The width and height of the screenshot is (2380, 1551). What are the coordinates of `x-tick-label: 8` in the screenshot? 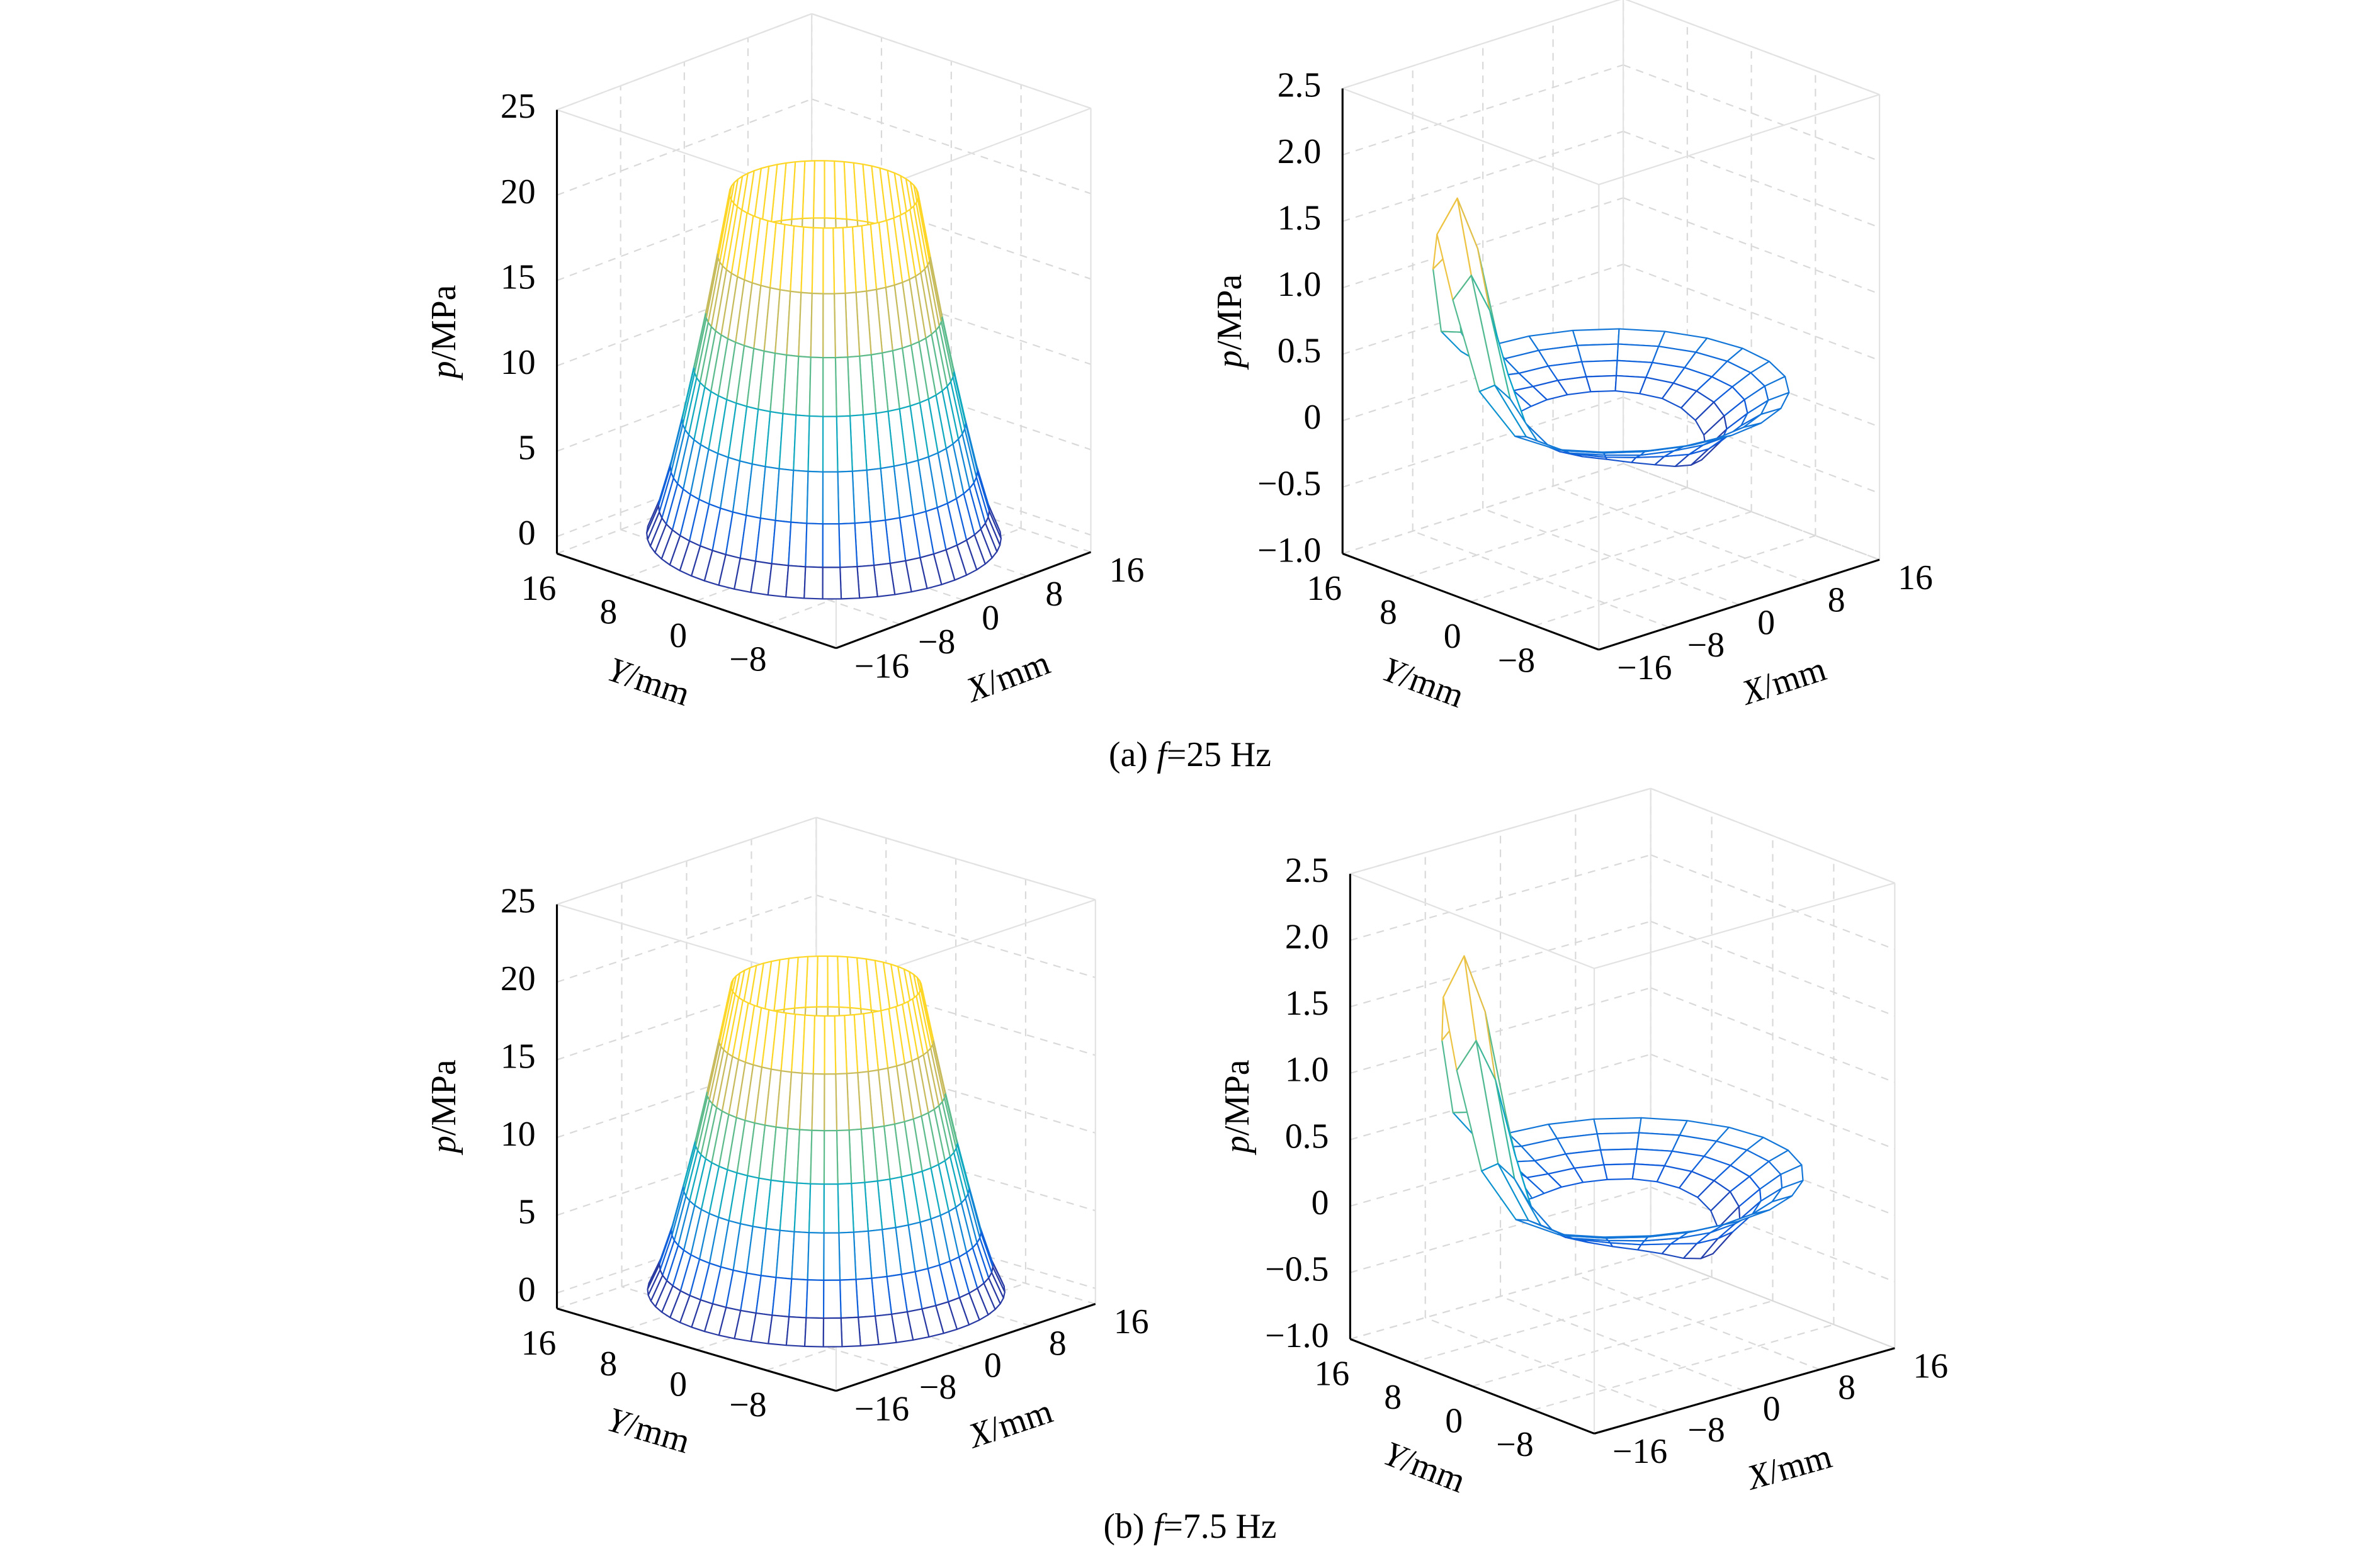 It's located at (1054, 594).